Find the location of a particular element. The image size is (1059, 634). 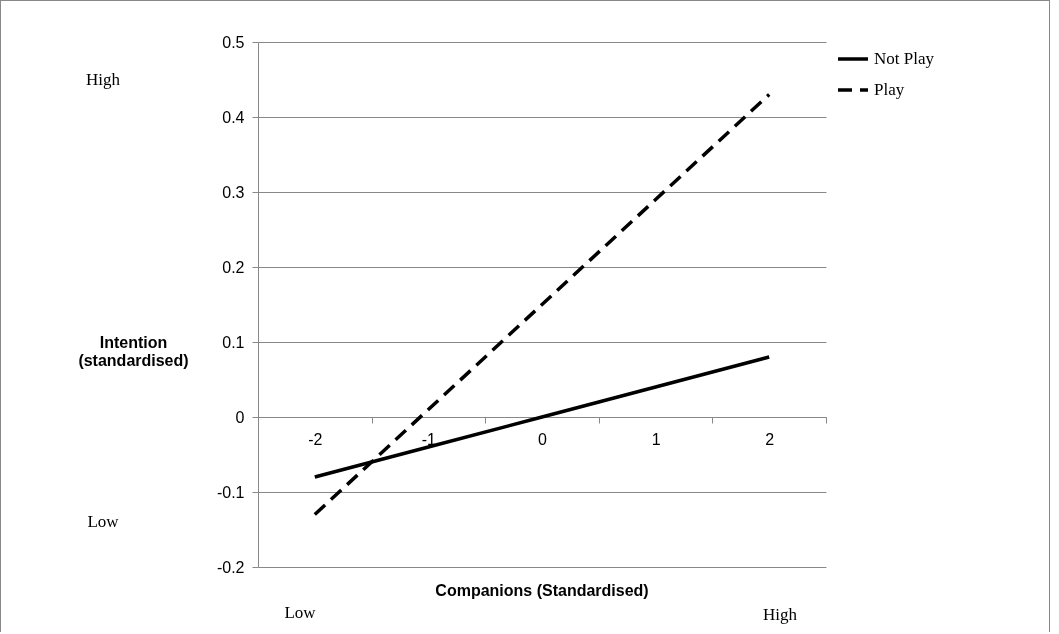

x-tick-label: 0 is located at coordinates (543, 439).